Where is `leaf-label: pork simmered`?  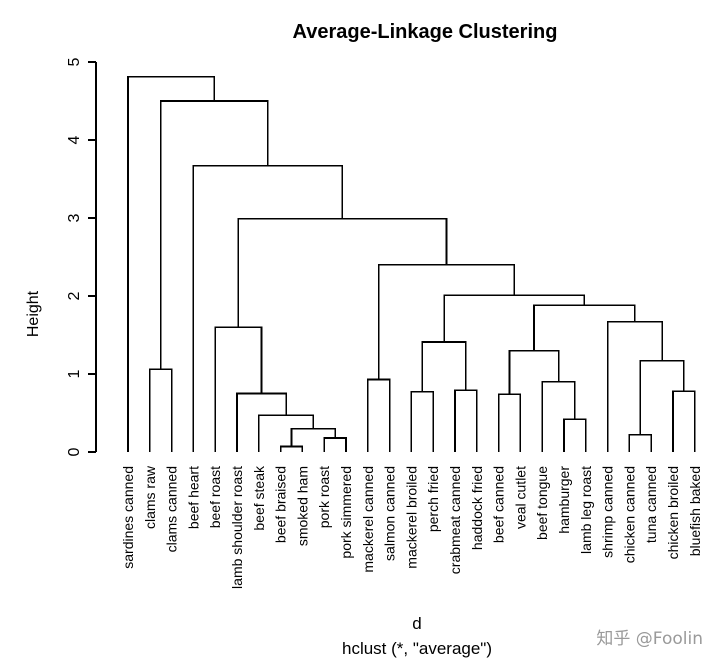 leaf-label: pork simmered is located at coordinates (346, 512).